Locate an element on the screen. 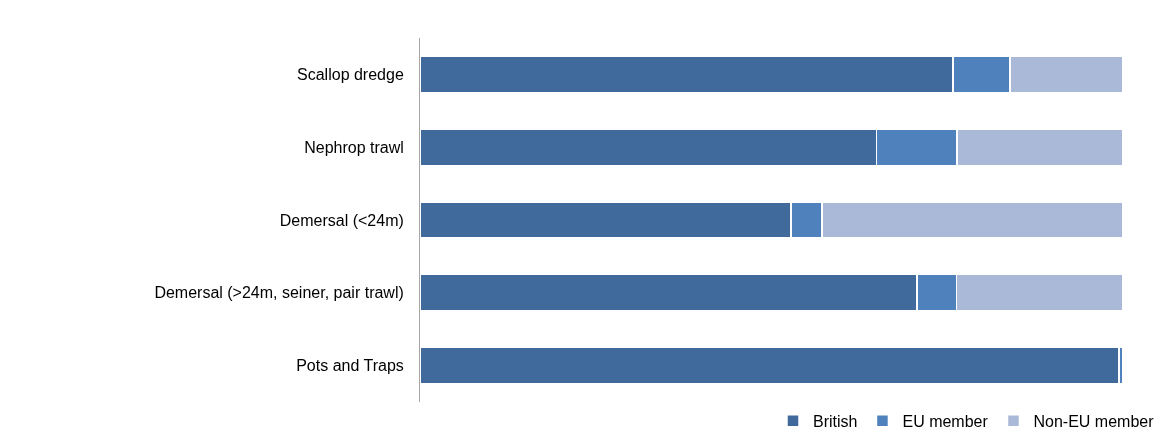 The image size is (1163, 441). y-tick-label: Demersal (>24m, seiner, pair trawl) is located at coordinates (279, 293).